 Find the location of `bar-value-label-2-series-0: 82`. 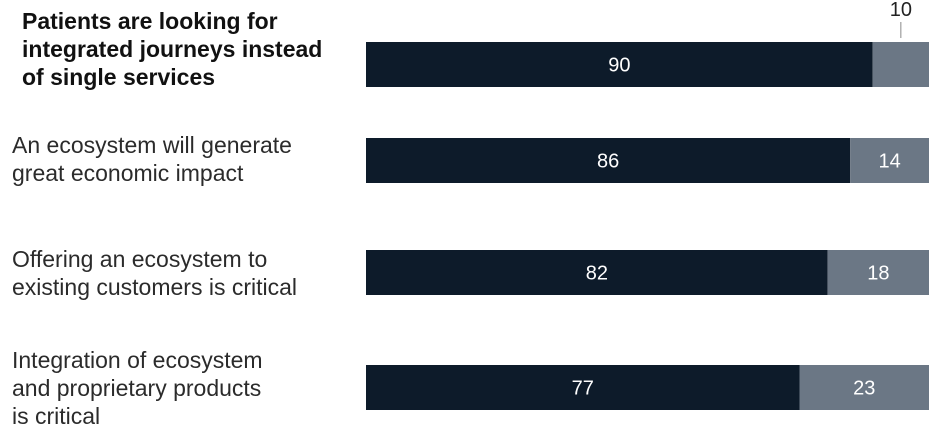

bar-value-label-2-series-0: 82 is located at coordinates (597, 274).